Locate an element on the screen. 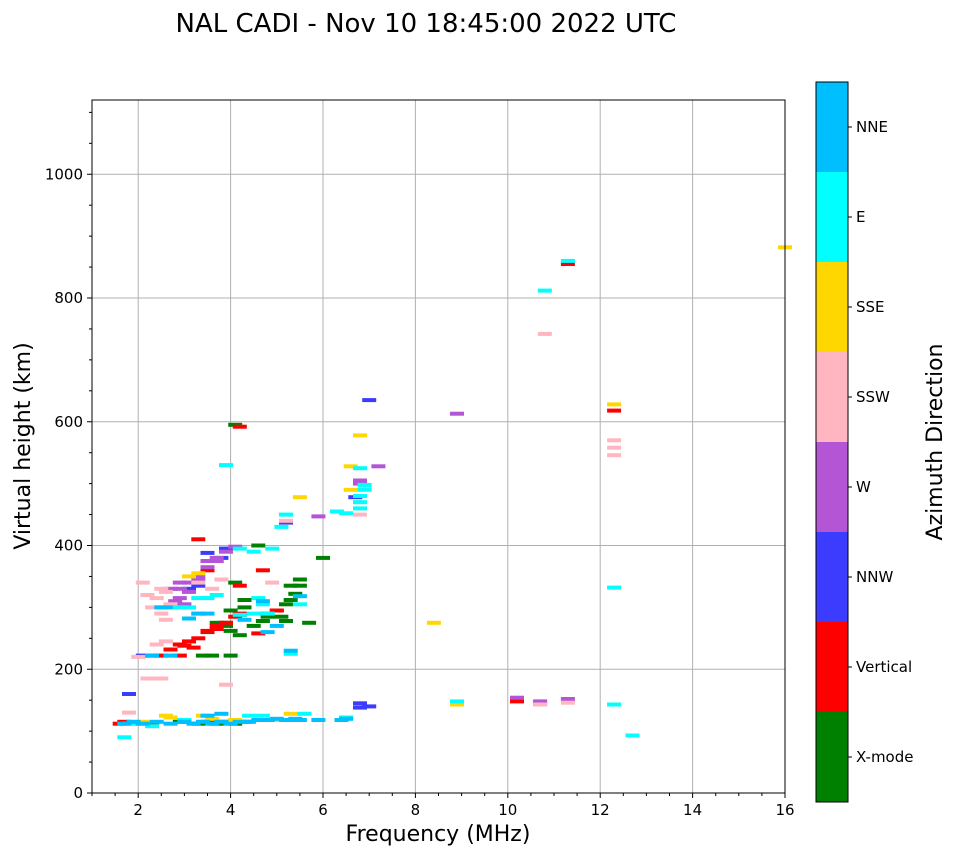 This screenshot has width=958, height=857. colorbar-segment-nnw is located at coordinates (832, 577).